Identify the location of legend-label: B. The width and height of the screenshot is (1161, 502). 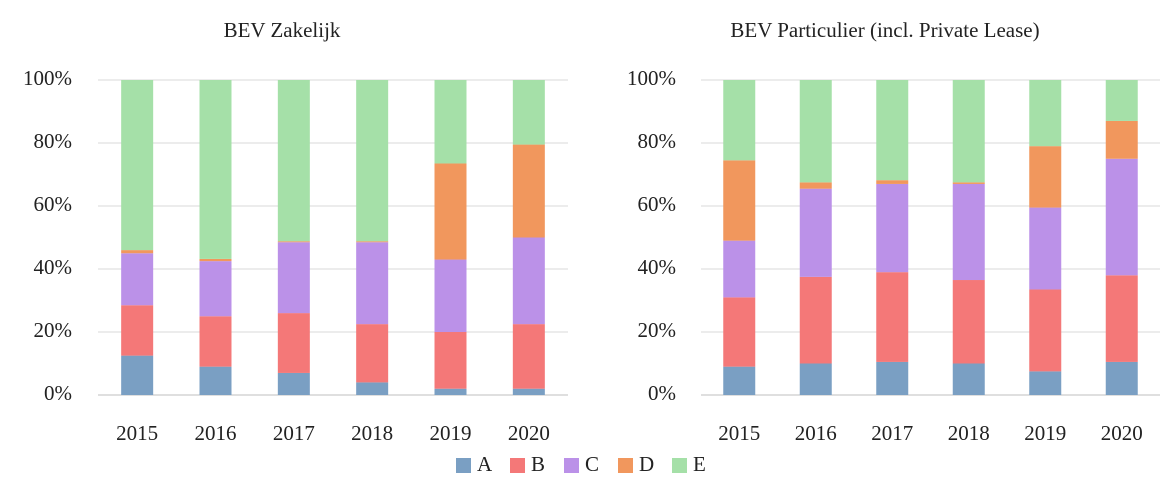
(538, 464).